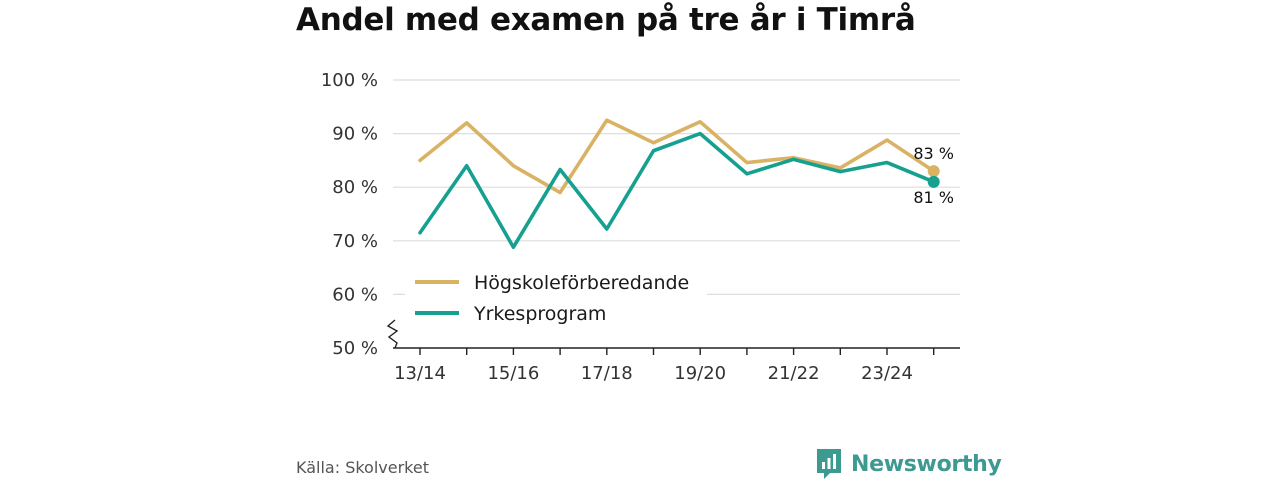 This screenshot has height=481, width=1280. I want to click on end-value-label: 81 %, so click(933, 197).